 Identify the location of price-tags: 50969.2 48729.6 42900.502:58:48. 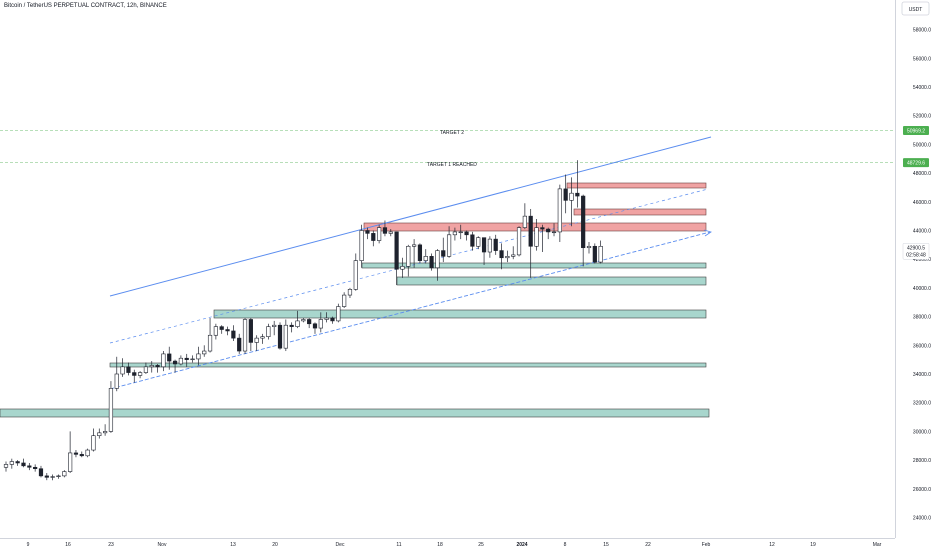
(916, 192).